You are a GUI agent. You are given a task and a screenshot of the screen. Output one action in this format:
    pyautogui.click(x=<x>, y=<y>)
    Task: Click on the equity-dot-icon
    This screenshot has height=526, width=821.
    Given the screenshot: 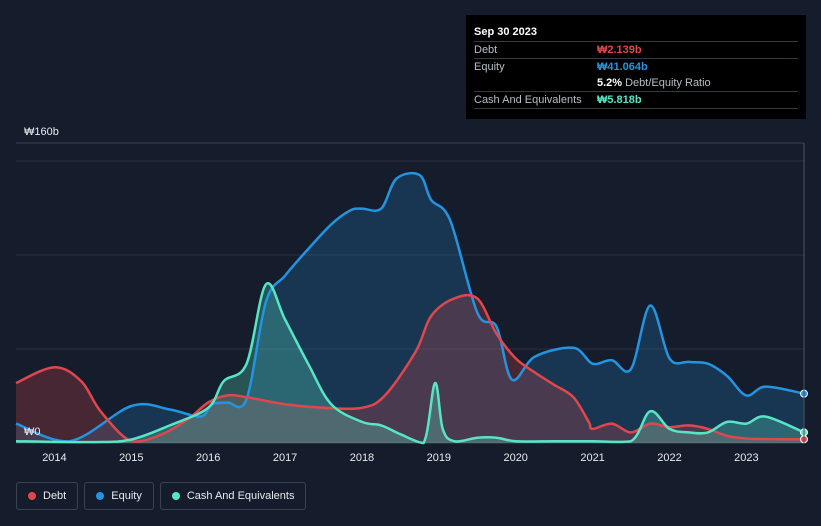 What is the action you would take?
    pyautogui.click(x=100, y=496)
    